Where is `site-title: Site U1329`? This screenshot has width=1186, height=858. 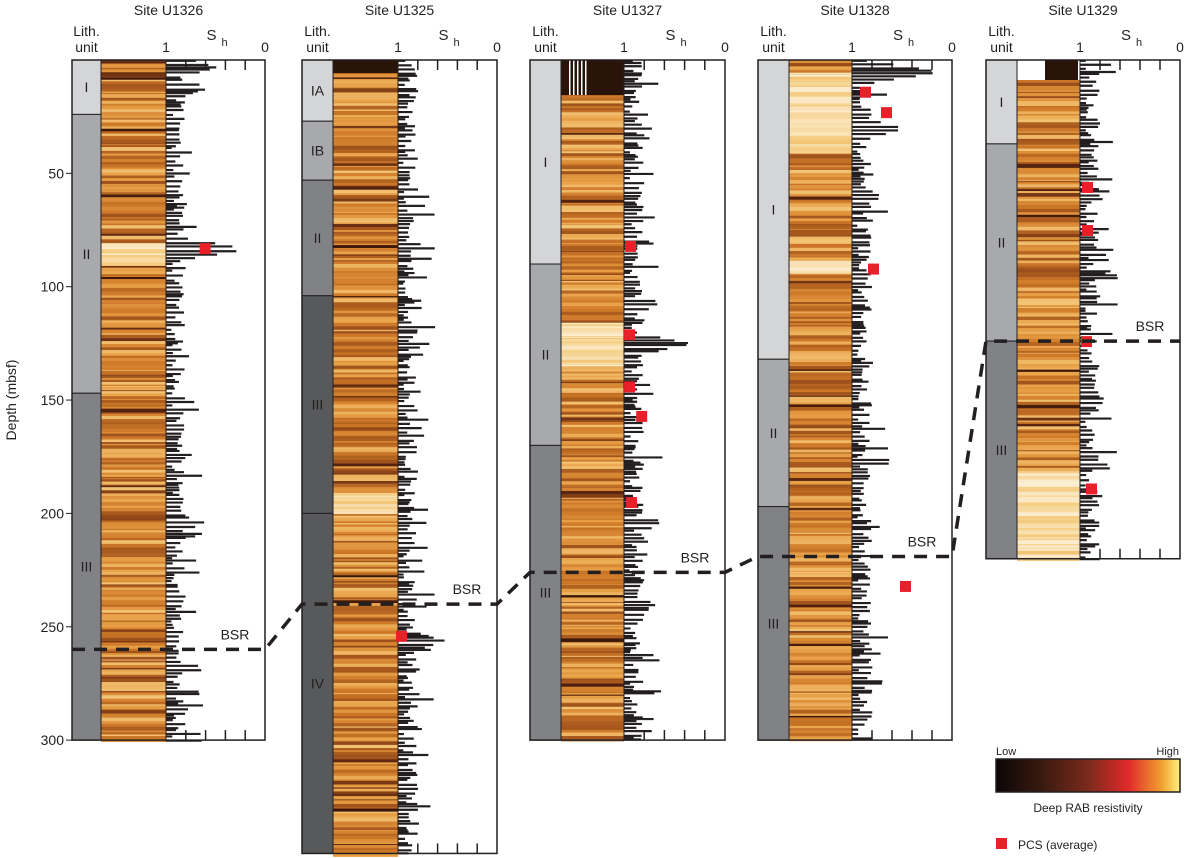 site-title: Site U1329 is located at coordinates (1082, 10).